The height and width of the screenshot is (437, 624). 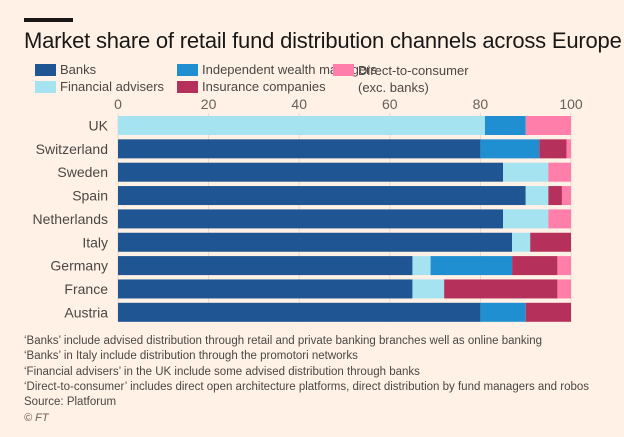 What do you see at coordinates (299, 104) in the screenshot?
I see `x-tick-label: 40` at bounding box center [299, 104].